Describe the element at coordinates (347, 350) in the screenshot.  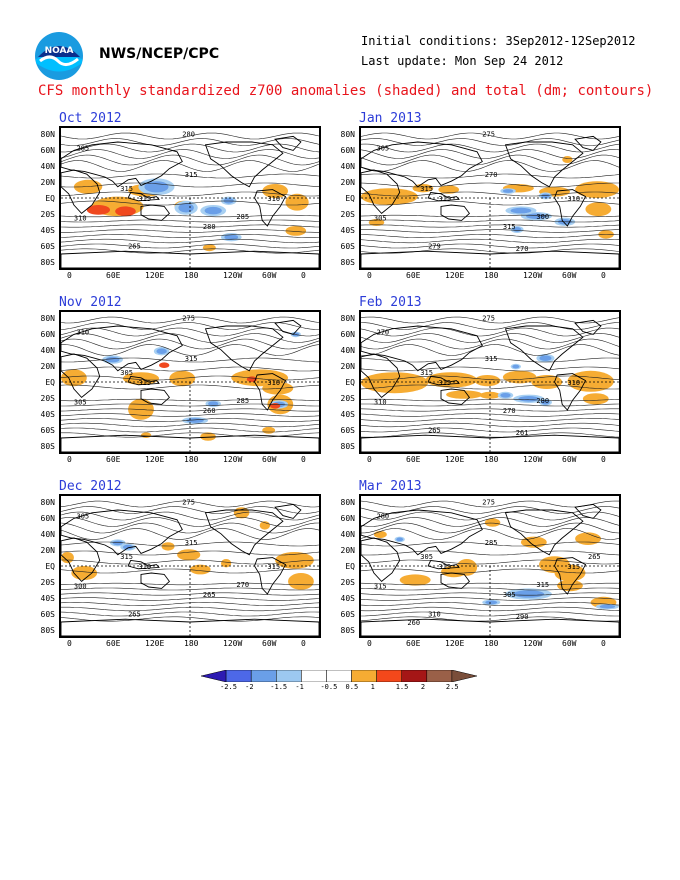
I see `lat-label: 40N` at that location.